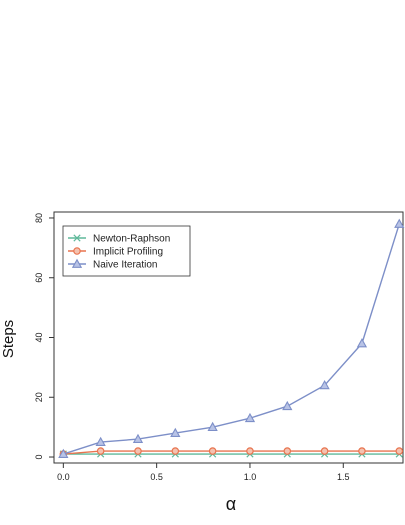  What do you see at coordinates (343, 477) in the screenshot?
I see `x-tick-label: 1.5` at bounding box center [343, 477].